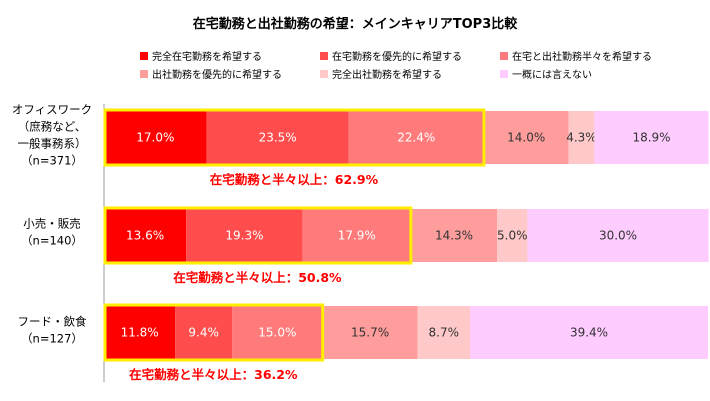 This screenshot has height=401, width=710. I want to click on summary-annotation: 在宅勤務と半々以上：36.2%, so click(213, 374).